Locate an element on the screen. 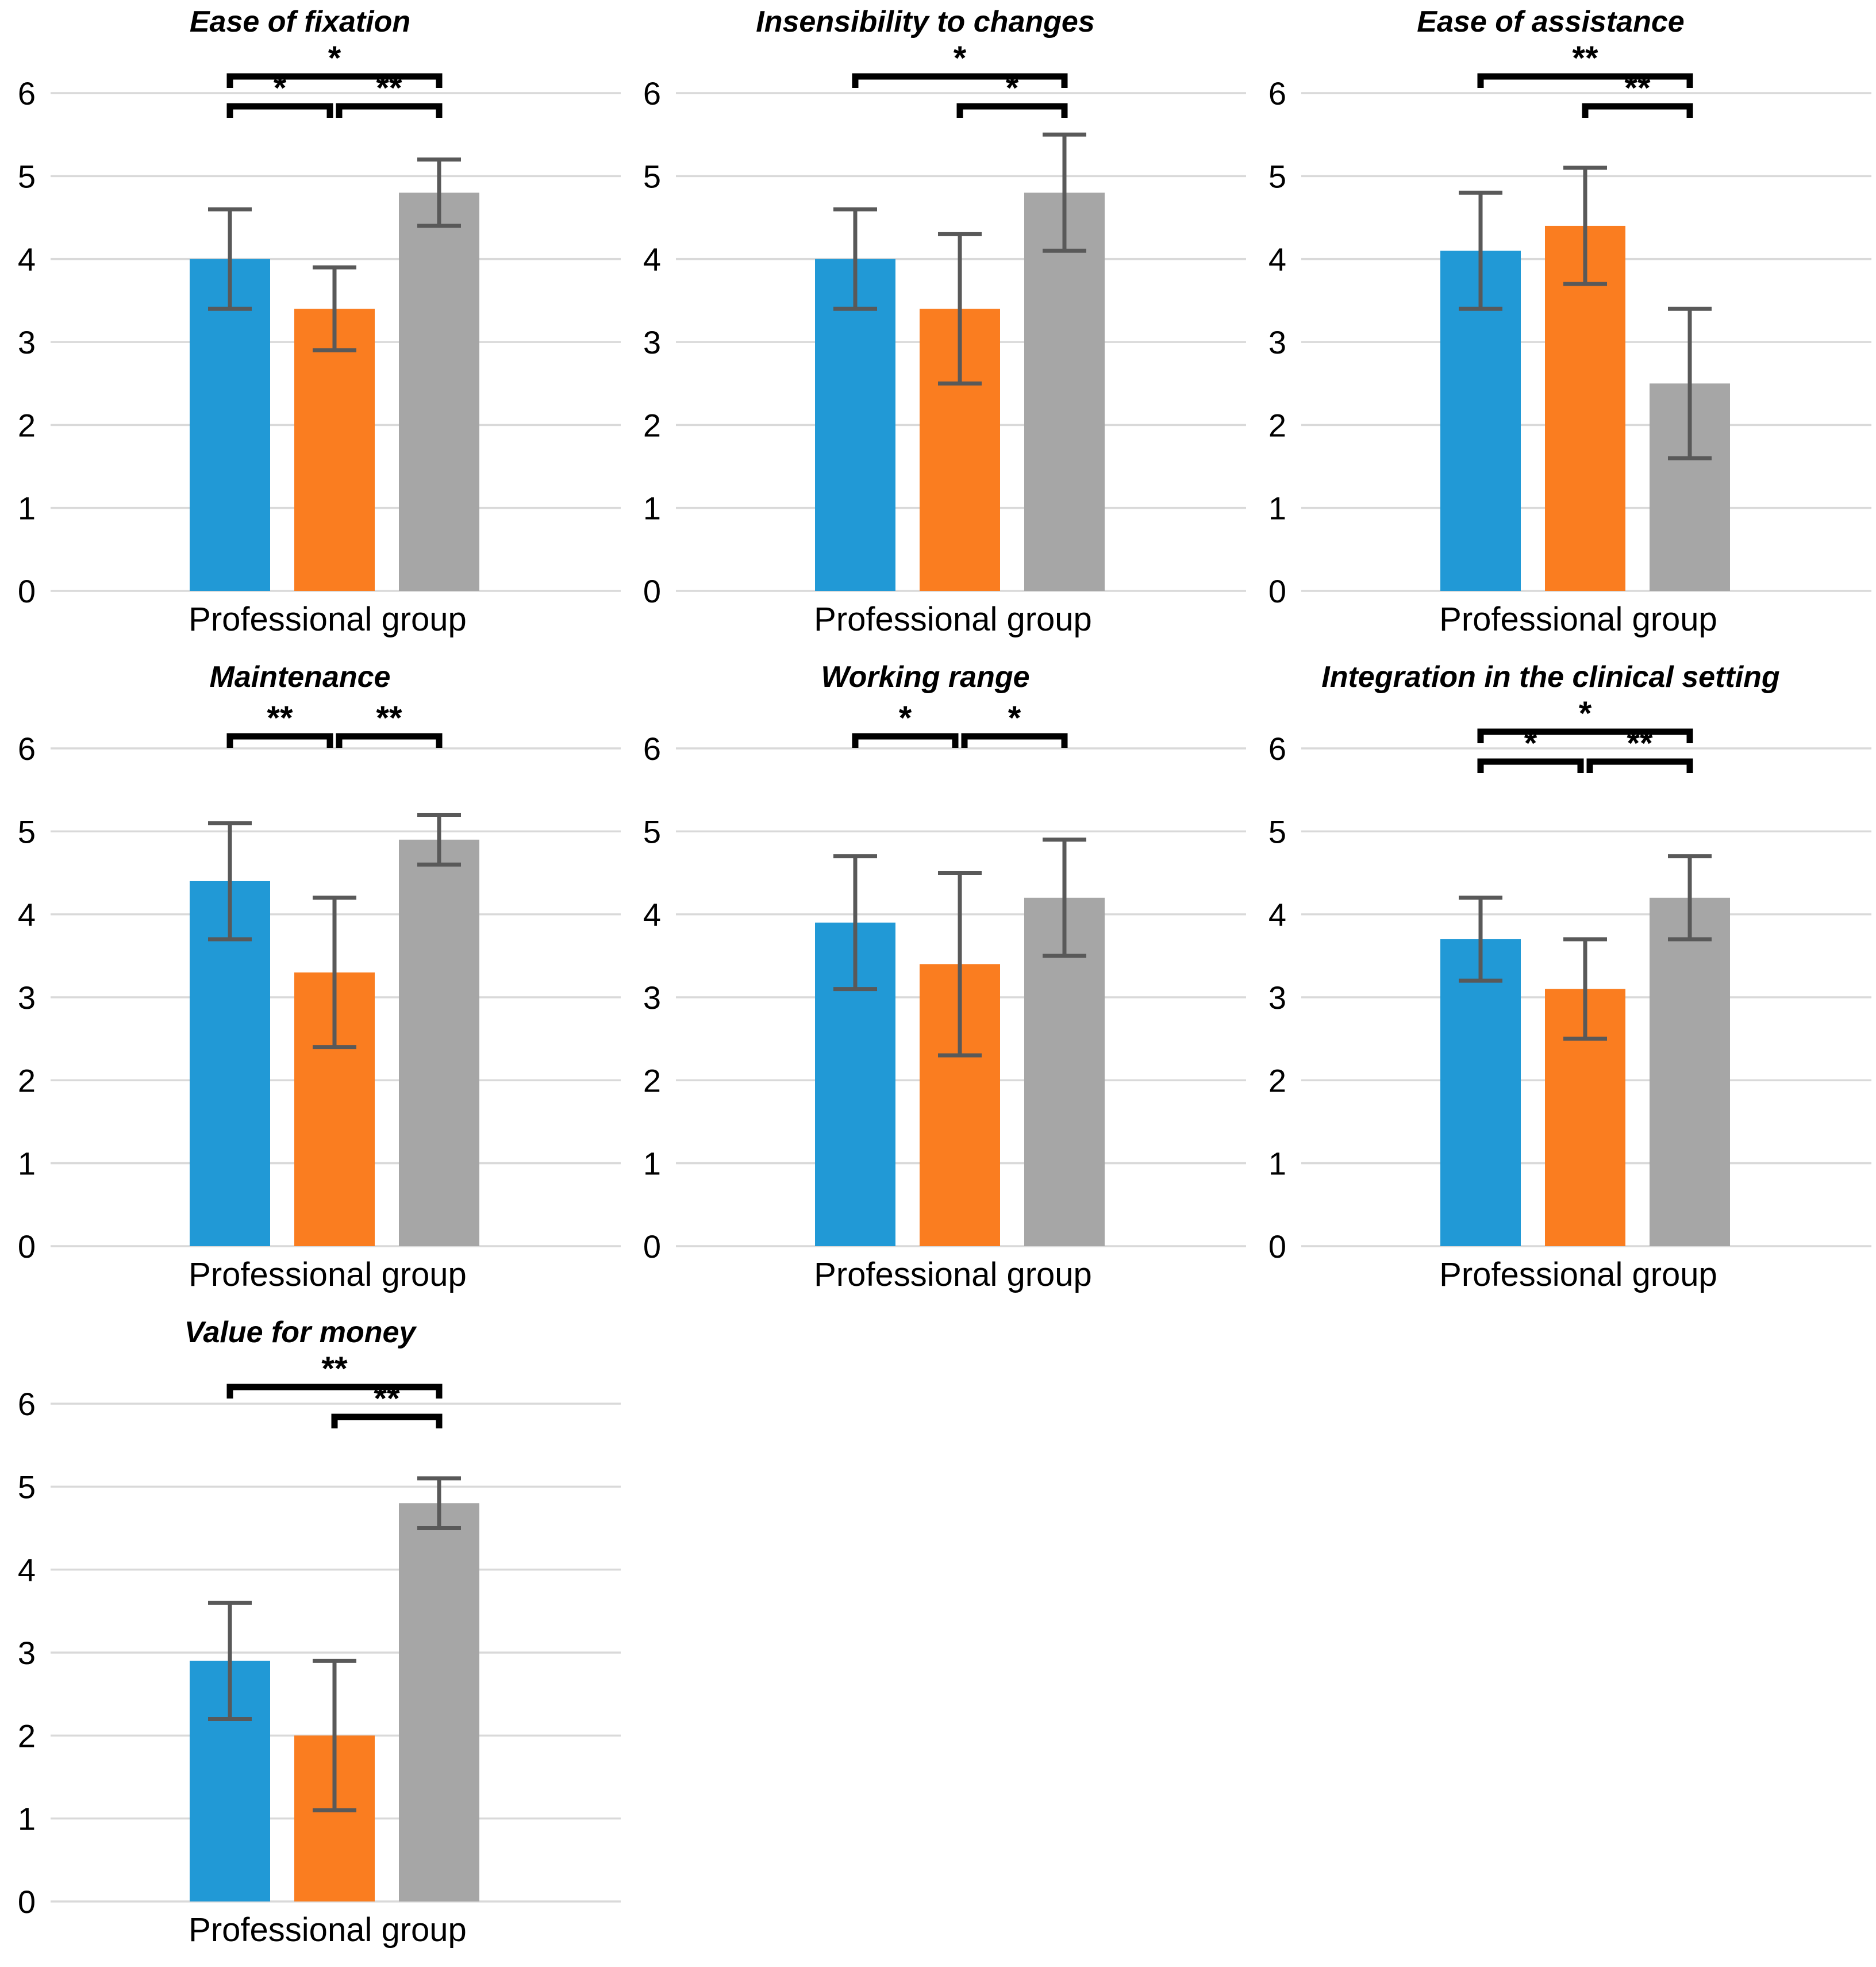  chart-maintenance: 0 1 2 3 4 5 6 ** ** Maintenance Professional group is located at coordinates (312, 983).